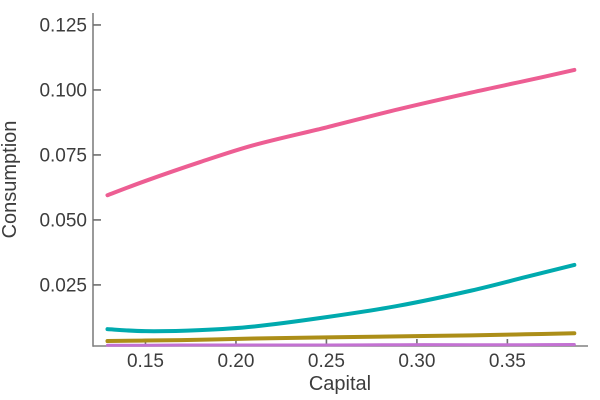 The image size is (600, 400). Describe the element at coordinates (63, 220) in the screenshot. I see `y-tick-label: 0.050` at that location.